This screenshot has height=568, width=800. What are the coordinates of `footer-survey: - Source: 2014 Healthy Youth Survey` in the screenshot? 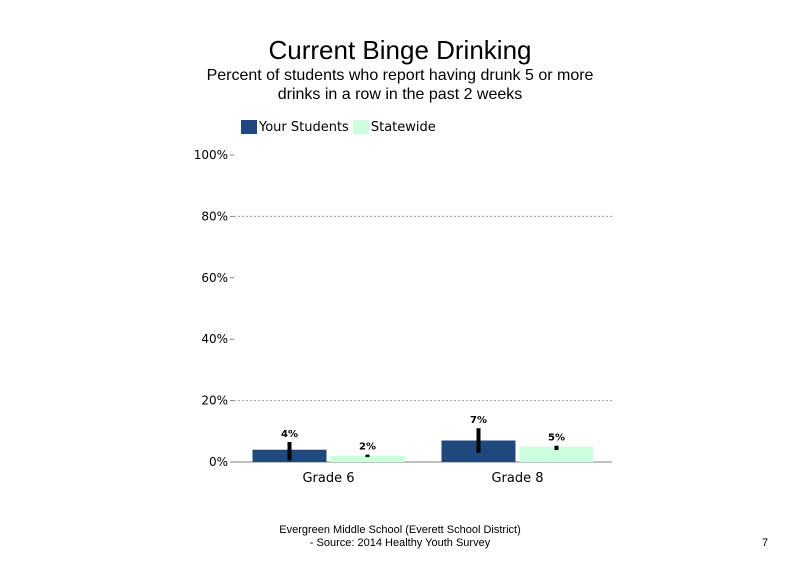 It's located at (400, 543).